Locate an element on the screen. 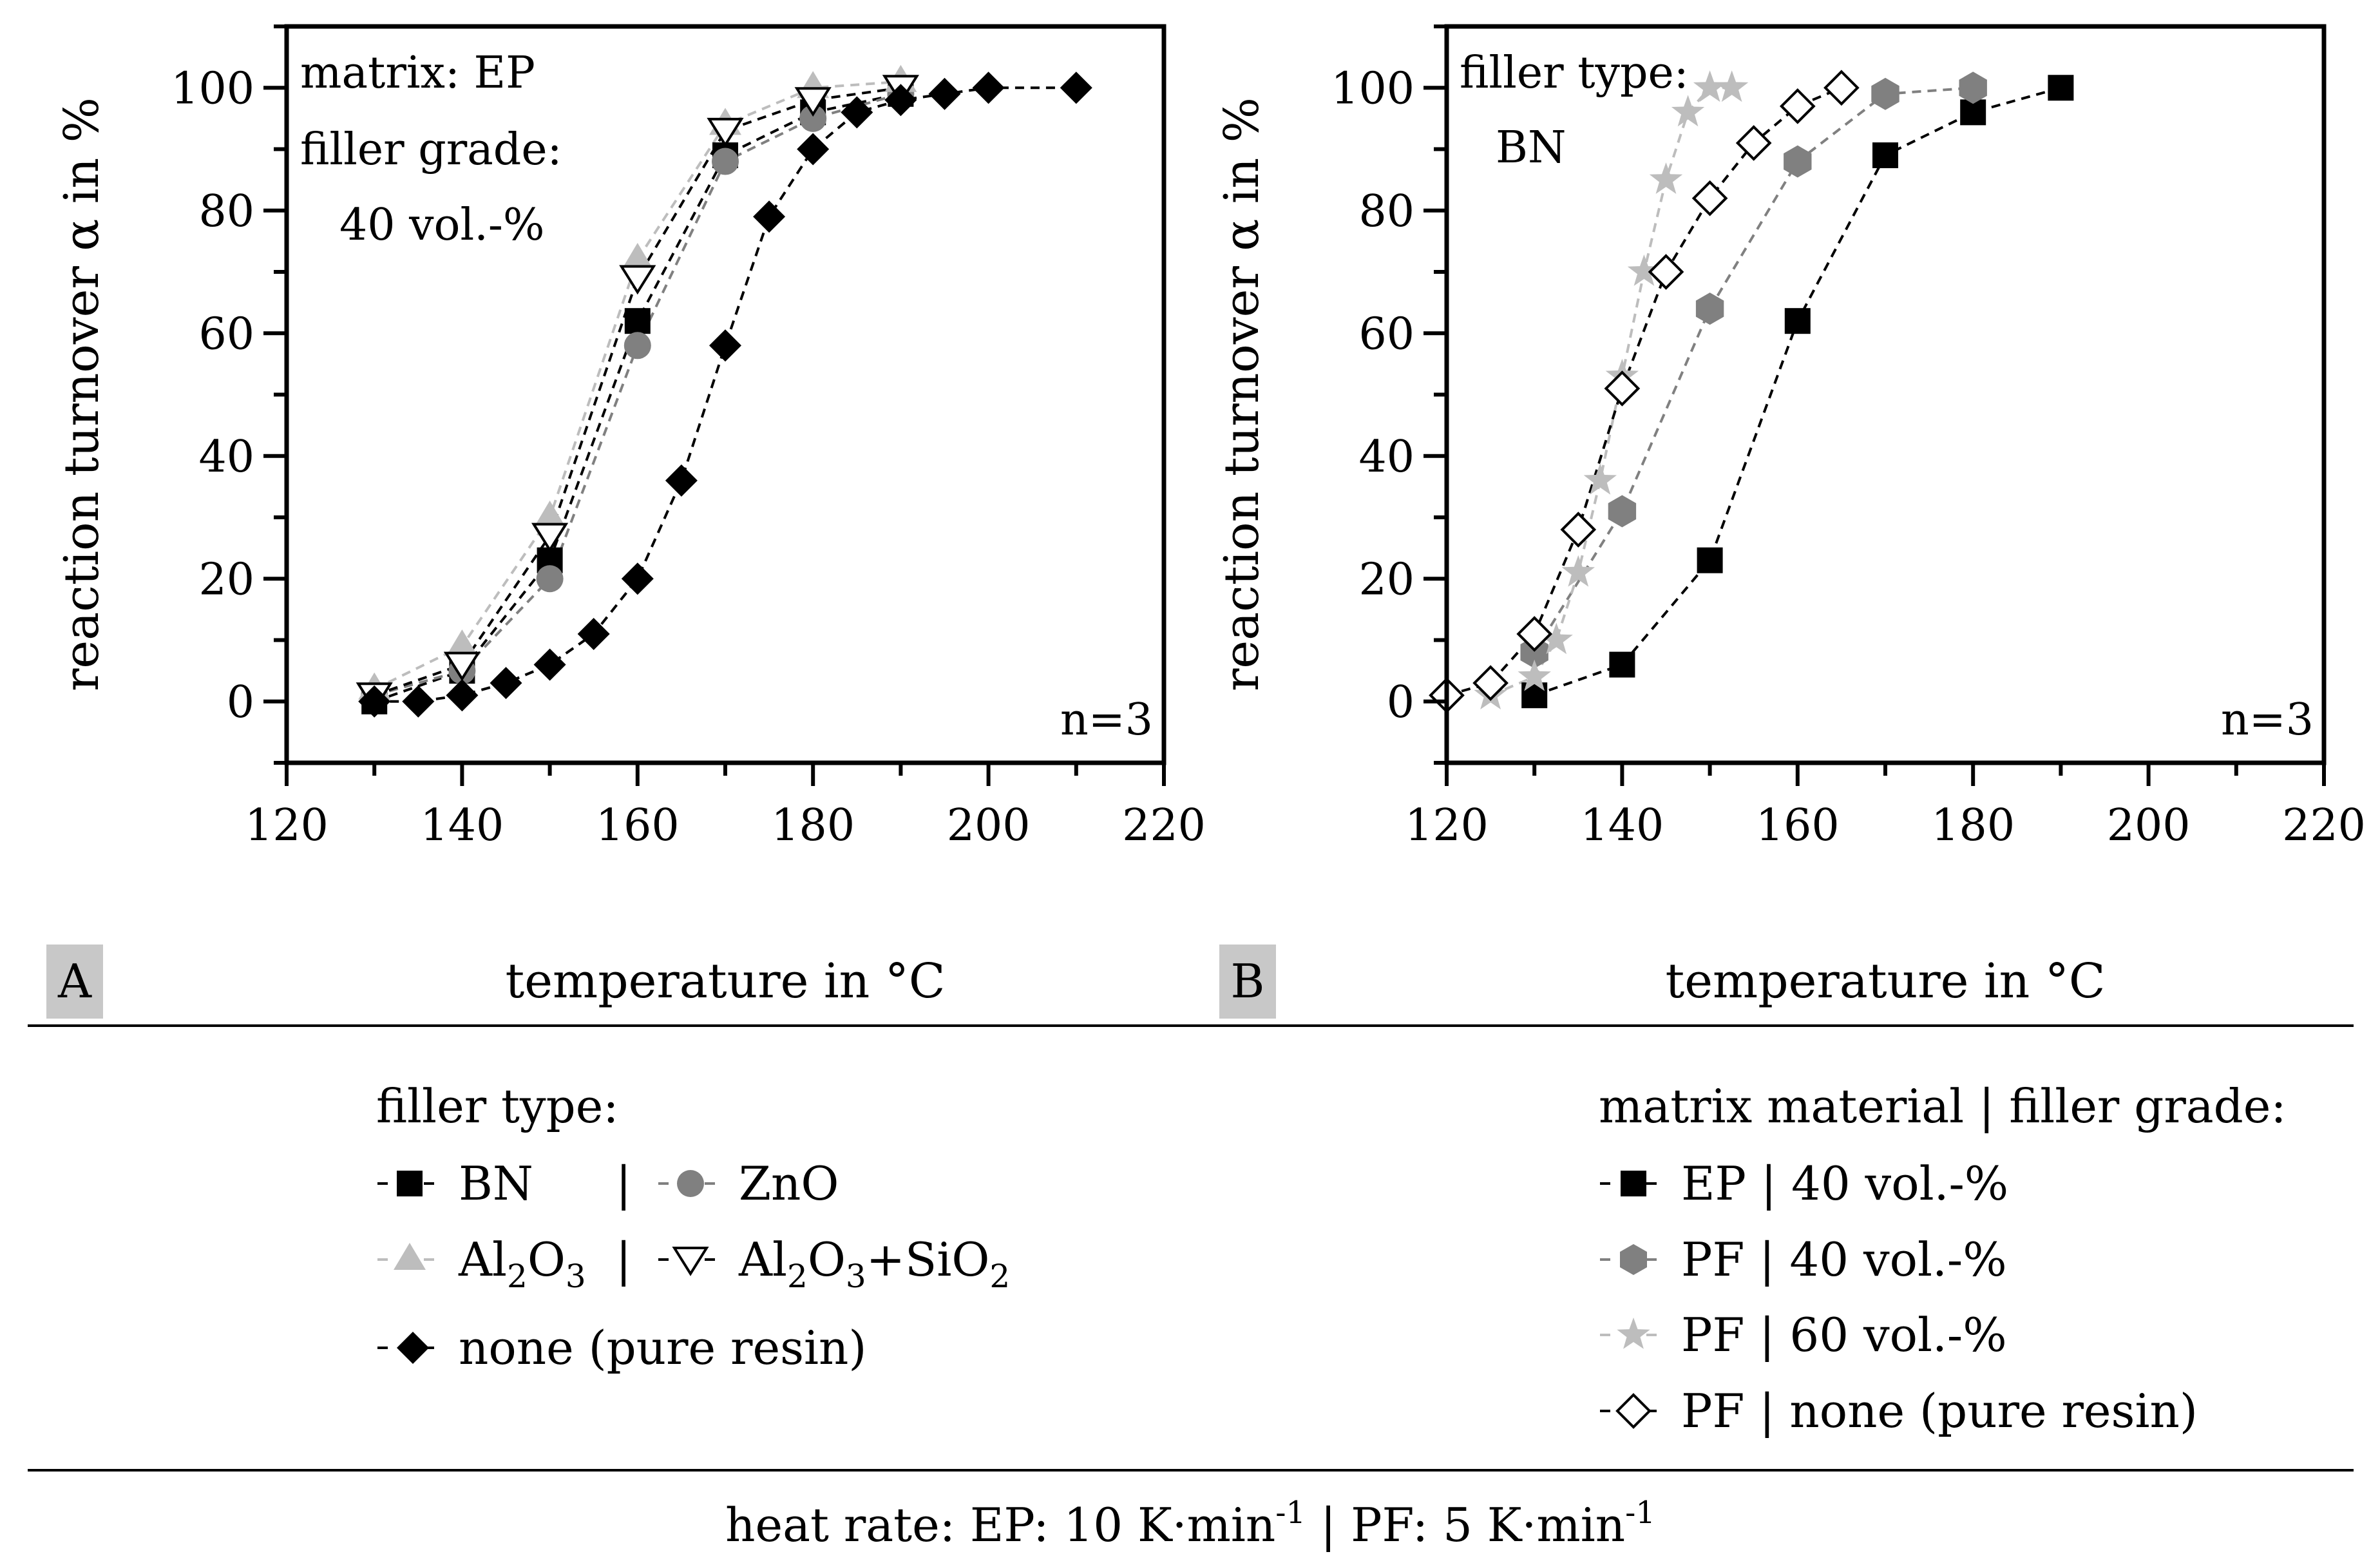 Image resolution: width=2380 pixels, height=1563 pixels. legend-b-pf60-label: PF | 60 vol.-% is located at coordinates (1844, 1335).